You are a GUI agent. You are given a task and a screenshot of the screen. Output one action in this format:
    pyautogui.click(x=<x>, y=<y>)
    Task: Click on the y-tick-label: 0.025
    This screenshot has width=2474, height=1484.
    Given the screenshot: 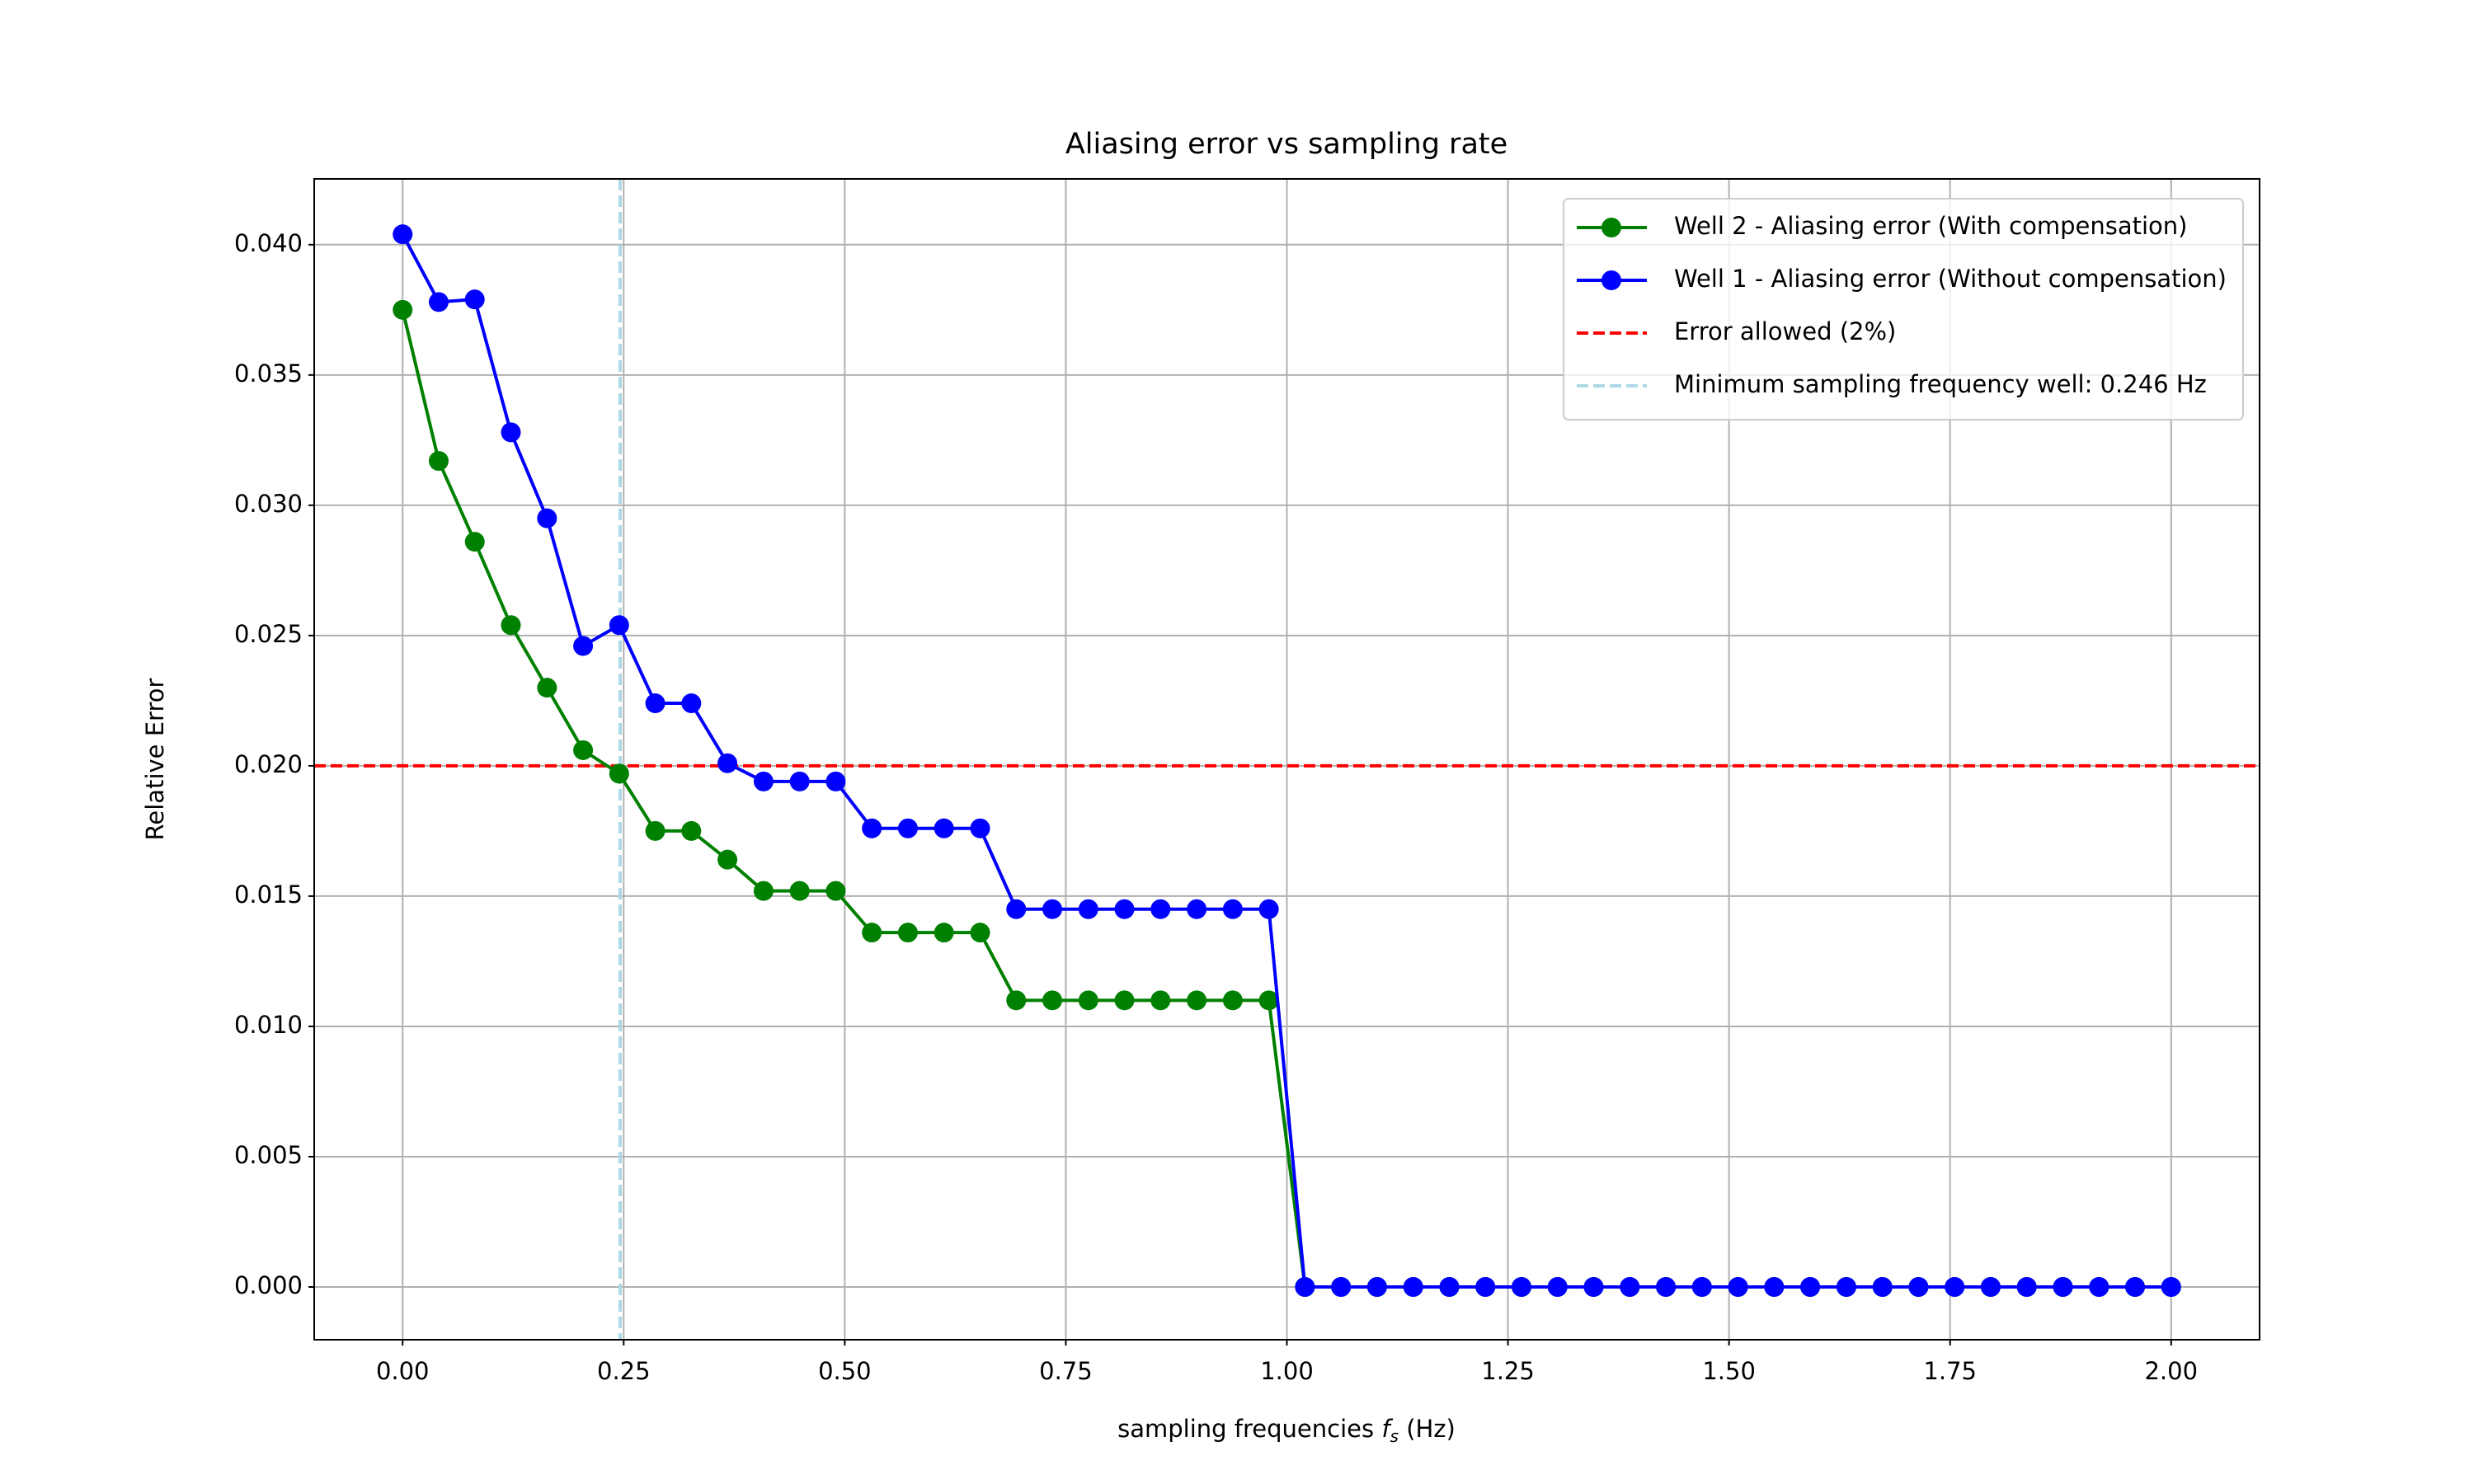 What is the action you would take?
    pyautogui.click(x=268, y=634)
    